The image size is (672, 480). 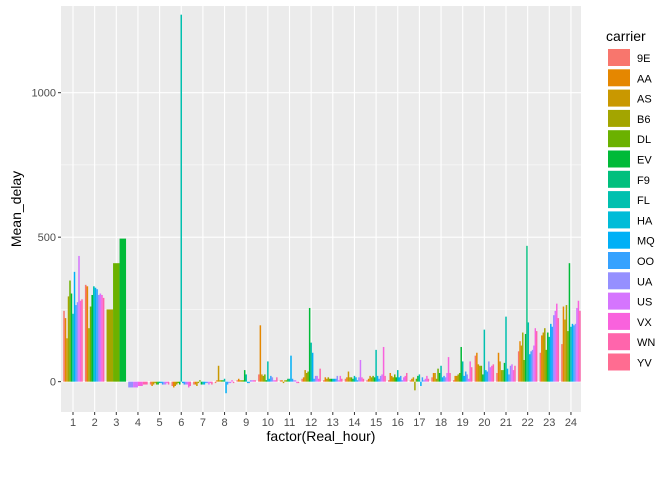 What do you see at coordinates (619, 118) in the screenshot?
I see `legend-key-B6` at bounding box center [619, 118].